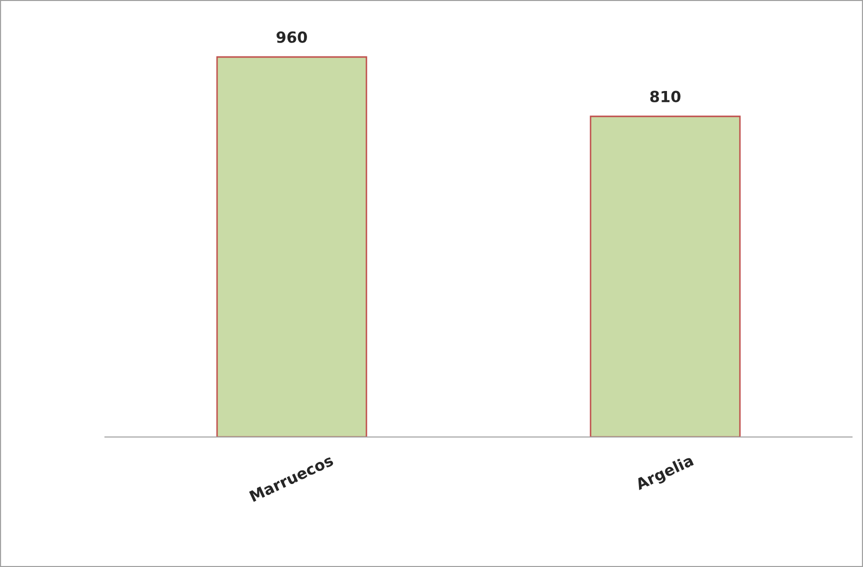 This screenshot has width=863, height=567. I want to click on data-label: 960, so click(291, 37).